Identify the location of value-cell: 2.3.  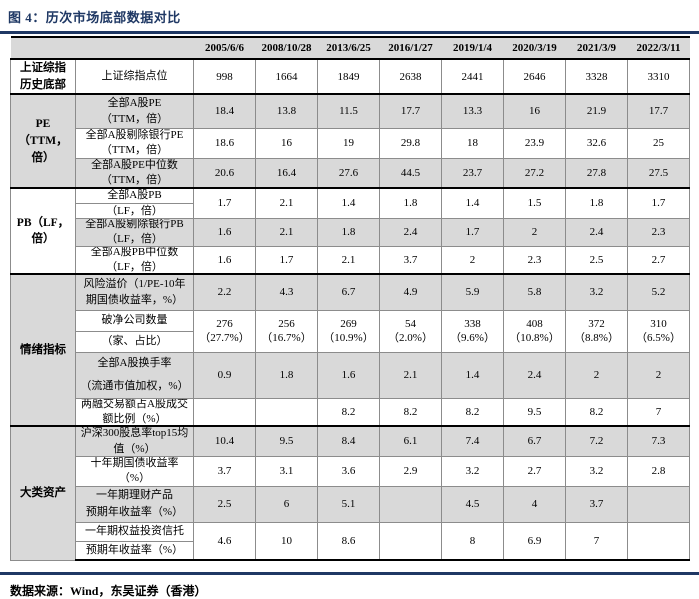
(658, 232).